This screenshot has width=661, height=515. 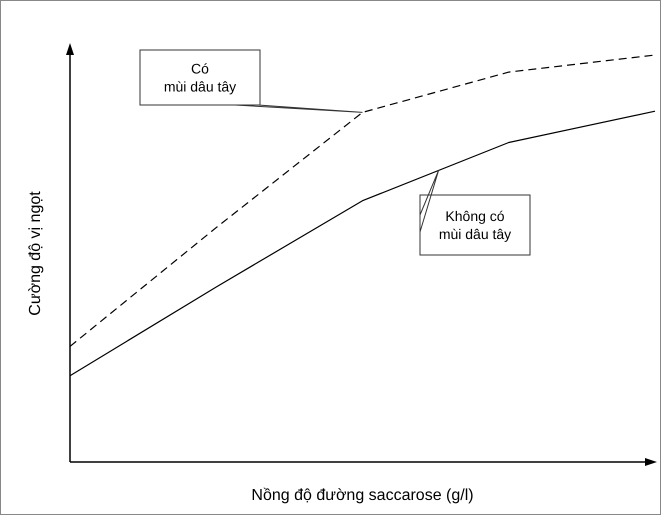 What do you see at coordinates (475, 225) in the screenshot?
I see `text: Không có mùi dâu tây` at bounding box center [475, 225].